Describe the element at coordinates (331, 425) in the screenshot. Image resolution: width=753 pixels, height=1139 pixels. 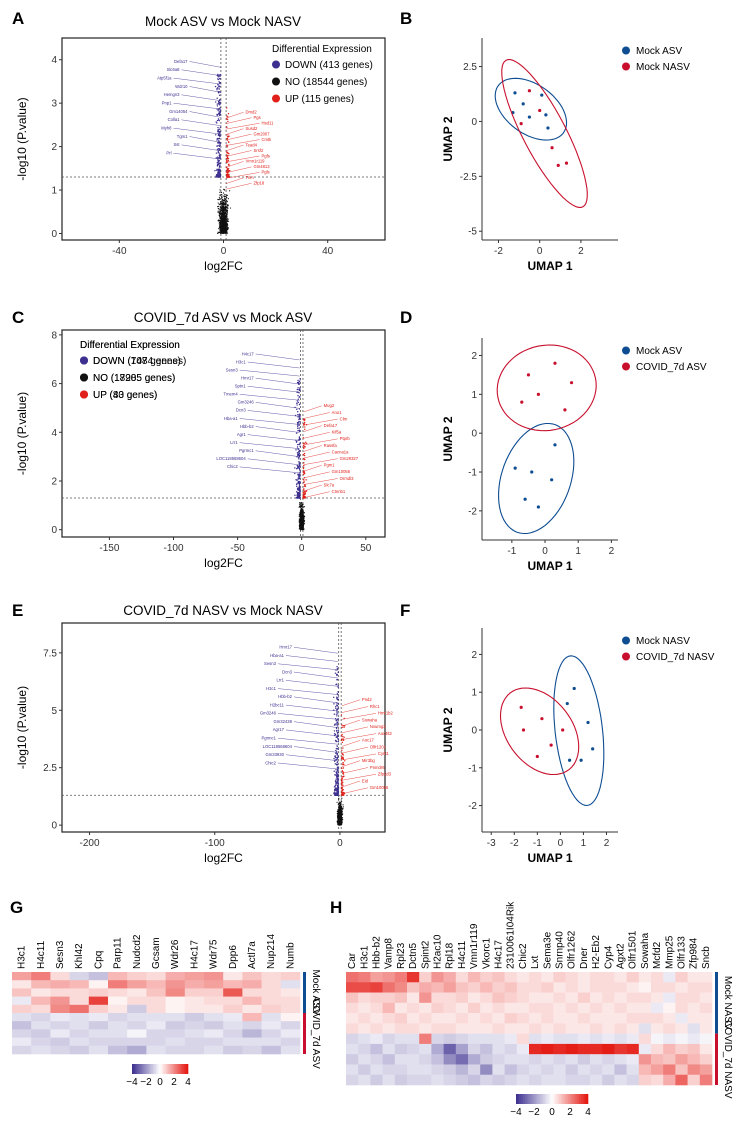
I see `gene-label: Defa17` at that location.